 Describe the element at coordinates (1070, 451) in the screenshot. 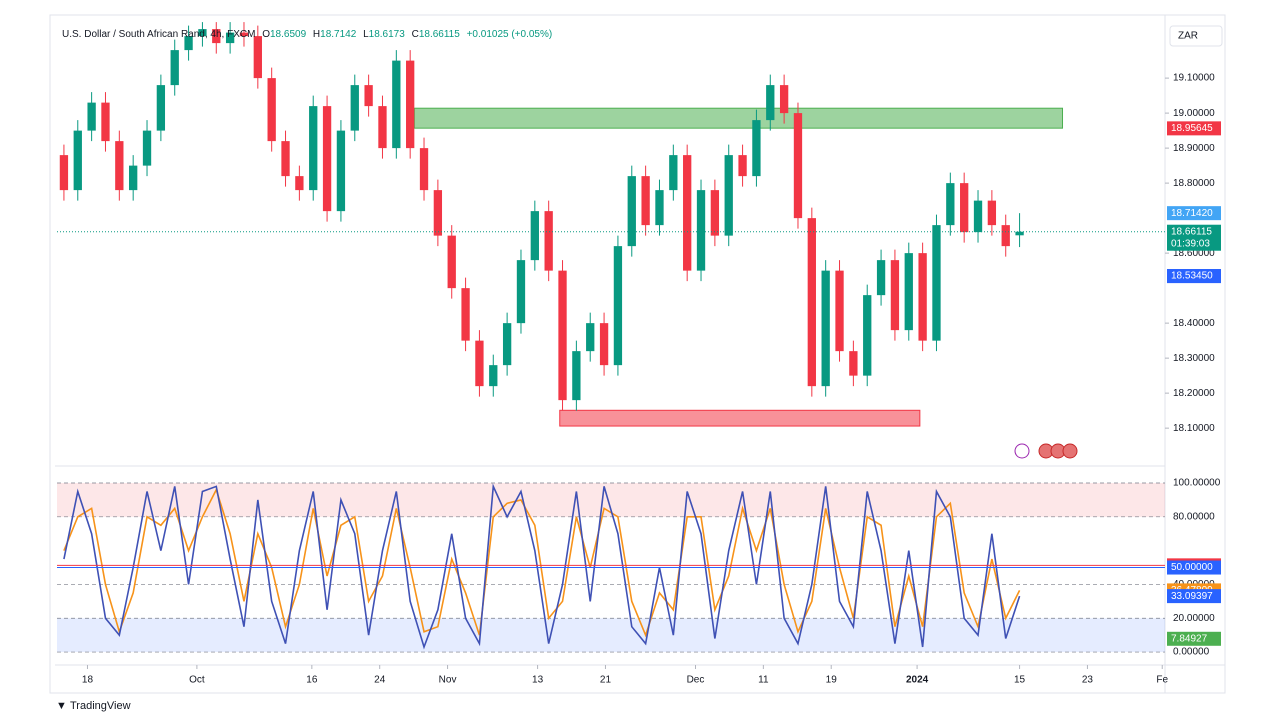

I see `event-flag` at that location.